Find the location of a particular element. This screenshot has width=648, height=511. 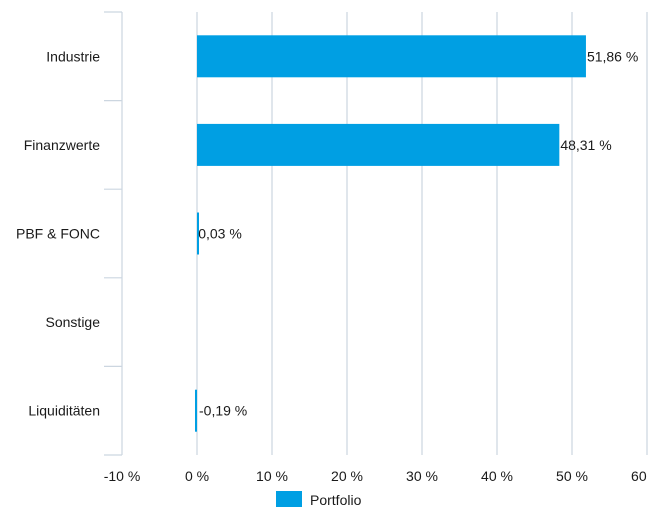

x-tick-label: 20 % is located at coordinates (347, 476).